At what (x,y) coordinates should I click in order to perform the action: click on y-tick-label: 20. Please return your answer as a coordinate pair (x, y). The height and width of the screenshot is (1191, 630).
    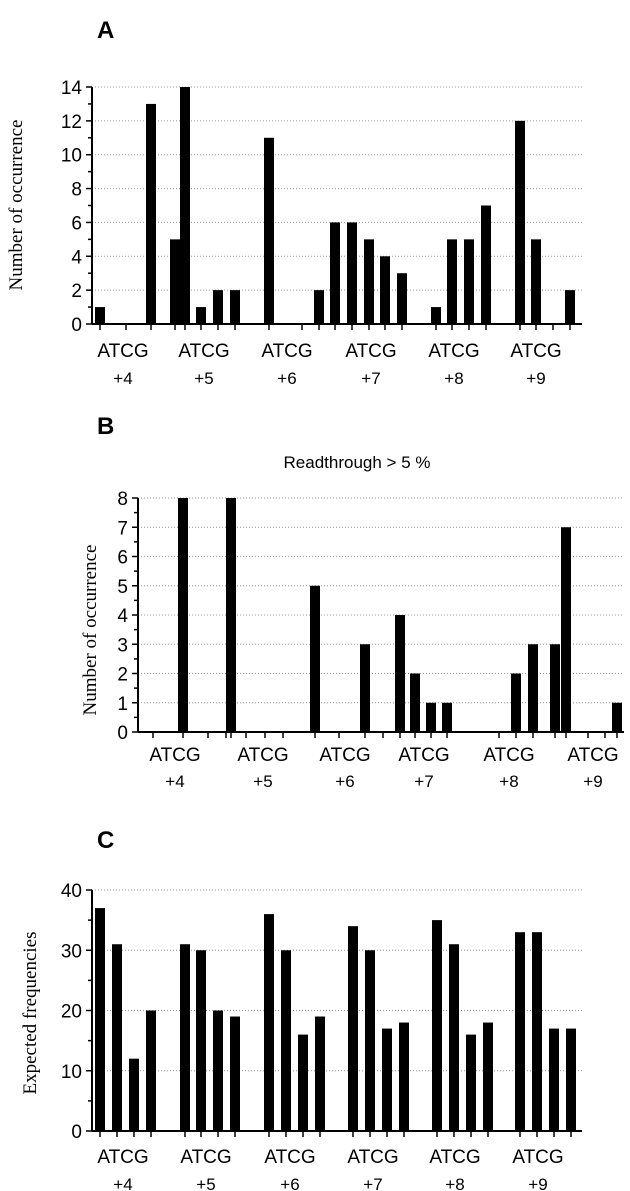
    Looking at the image, I should click on (71, 1012).